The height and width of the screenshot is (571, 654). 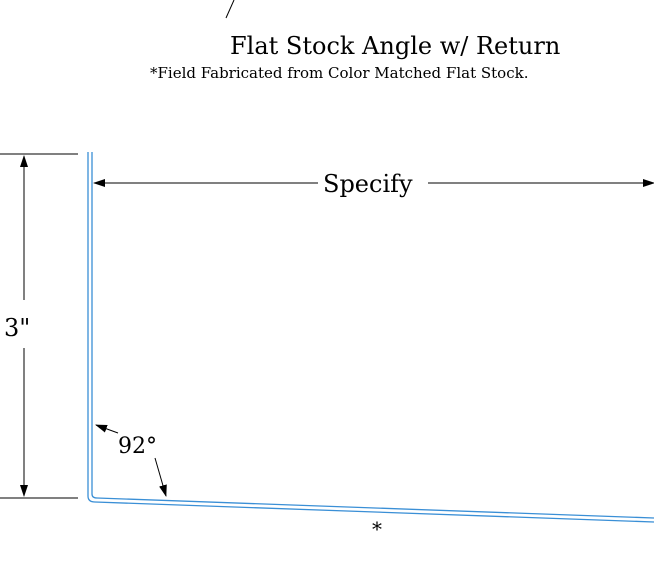 I want to click on angle-indicator, so click(x=131, y=460).